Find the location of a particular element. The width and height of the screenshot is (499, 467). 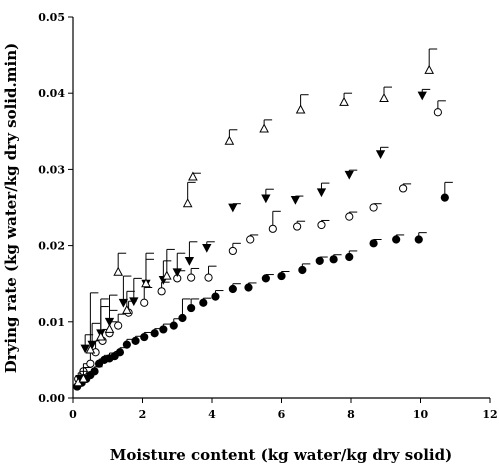

y-tick-label: 0.03 is located at coordinates (51, 169).